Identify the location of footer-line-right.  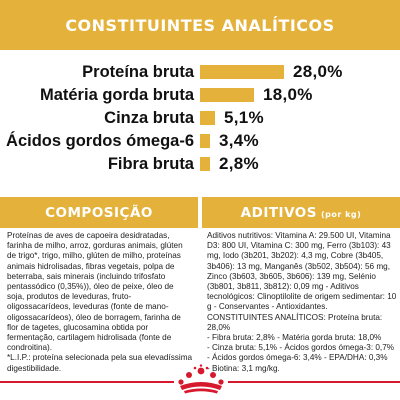
(314, 382).